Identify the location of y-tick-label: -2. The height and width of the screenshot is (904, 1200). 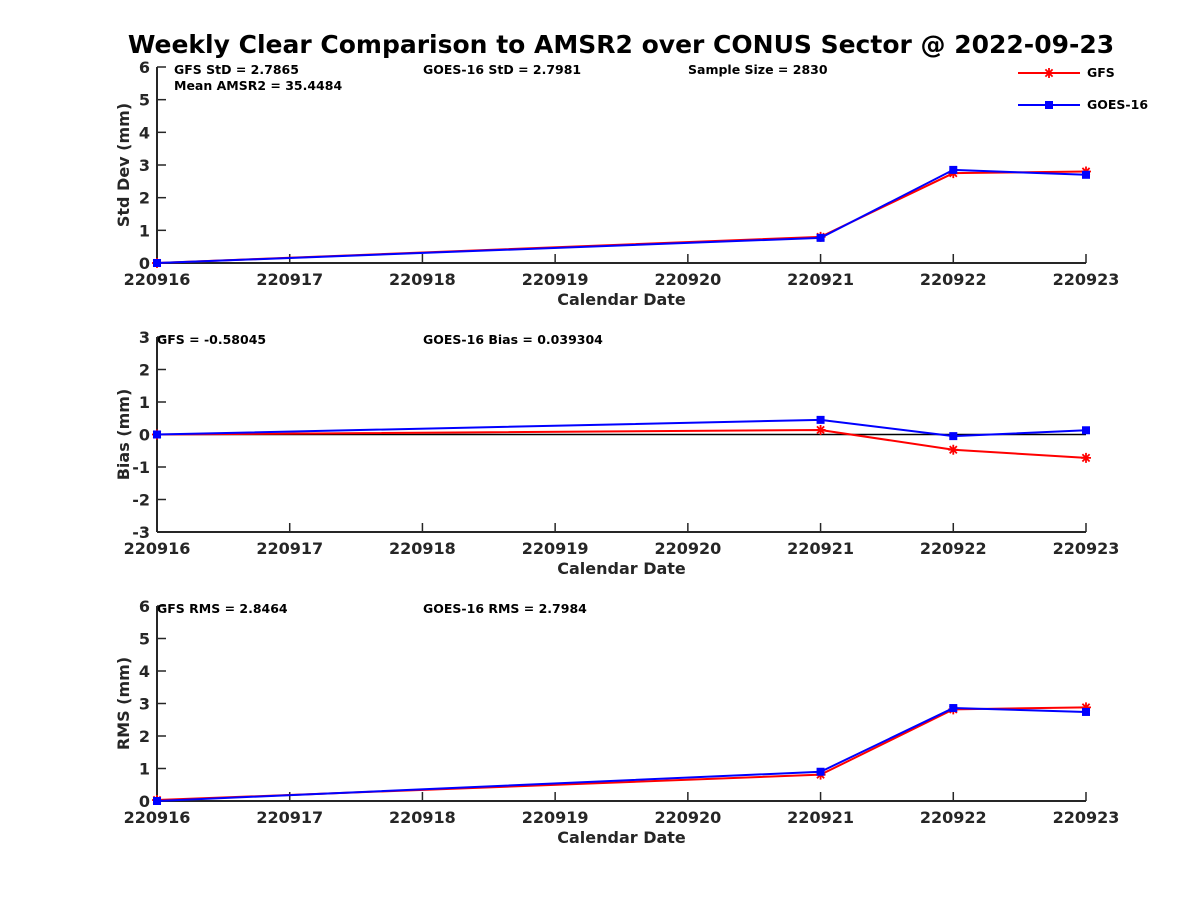
(141, 500).